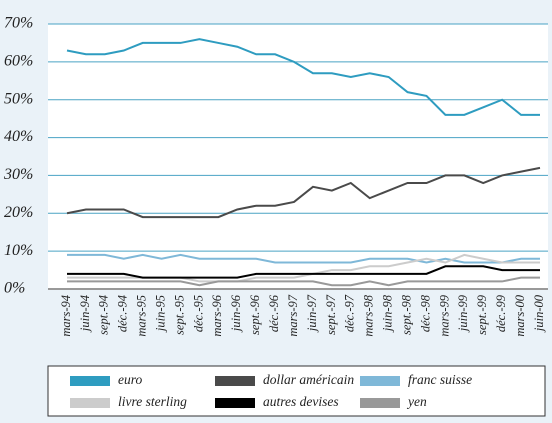 The image size is (552, 423). I want to click on x-tick-label: sept.-95, so click(179, 315).